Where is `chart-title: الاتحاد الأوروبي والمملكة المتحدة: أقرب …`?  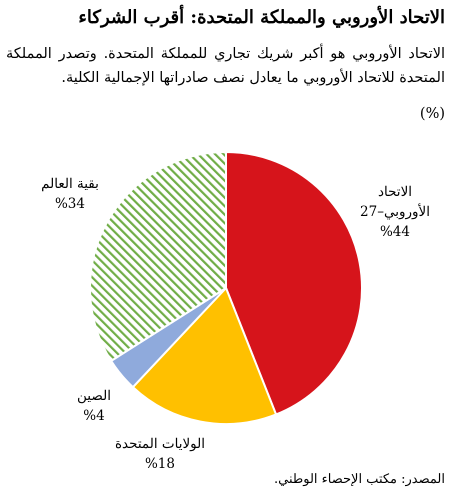 chart-title: الاتحاد الأوروبي والمملكة المتحدة: أقرب … is located at coordinates (261, 17).